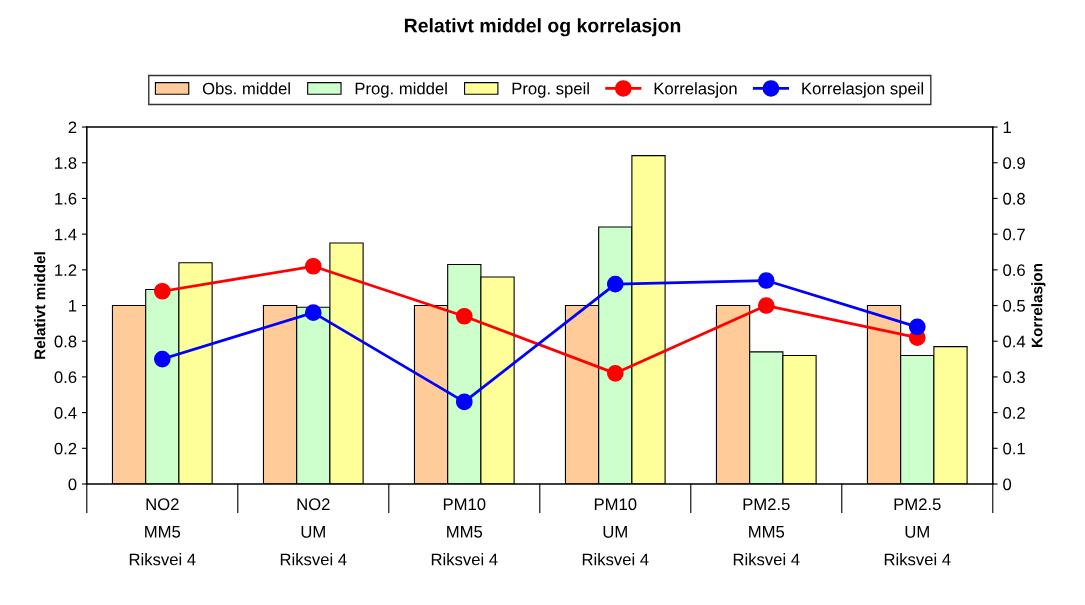 This screenshot has height=605, width=1085. Describe the element at coordinates (1007, 484) in the screenshot. I see `y2-tick-label: 0` at that location.